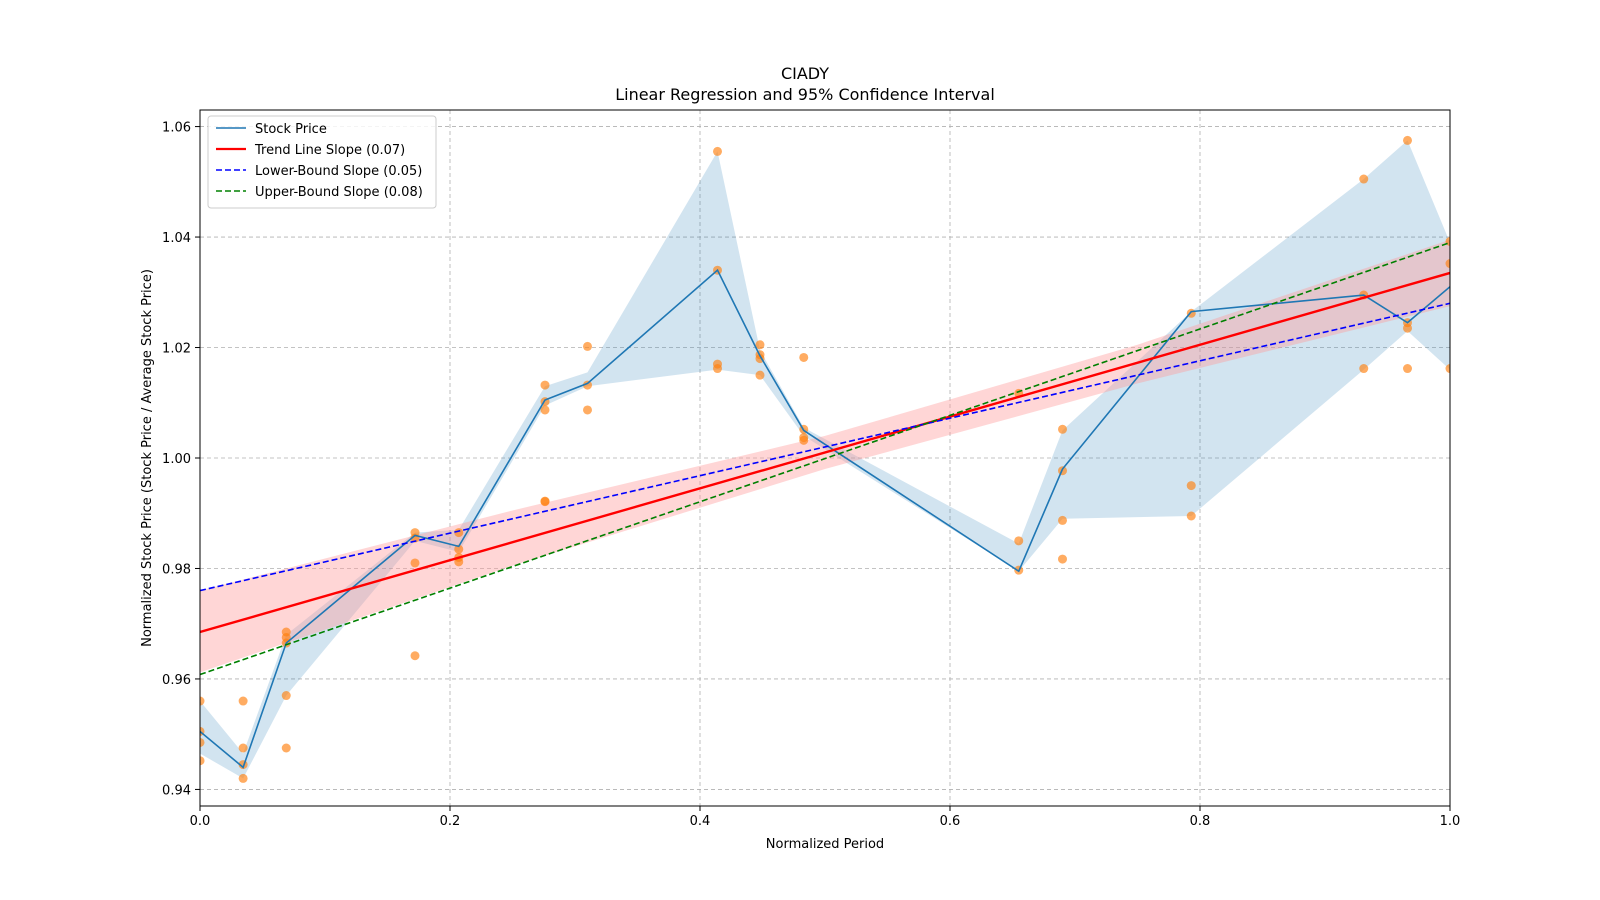 The width and height of the screenshot is (1600, 900). What do you see at coordinates (176, 128) in the screenshot?
I see `y-tick-label: 1.06` at bounding box center [176, 128].